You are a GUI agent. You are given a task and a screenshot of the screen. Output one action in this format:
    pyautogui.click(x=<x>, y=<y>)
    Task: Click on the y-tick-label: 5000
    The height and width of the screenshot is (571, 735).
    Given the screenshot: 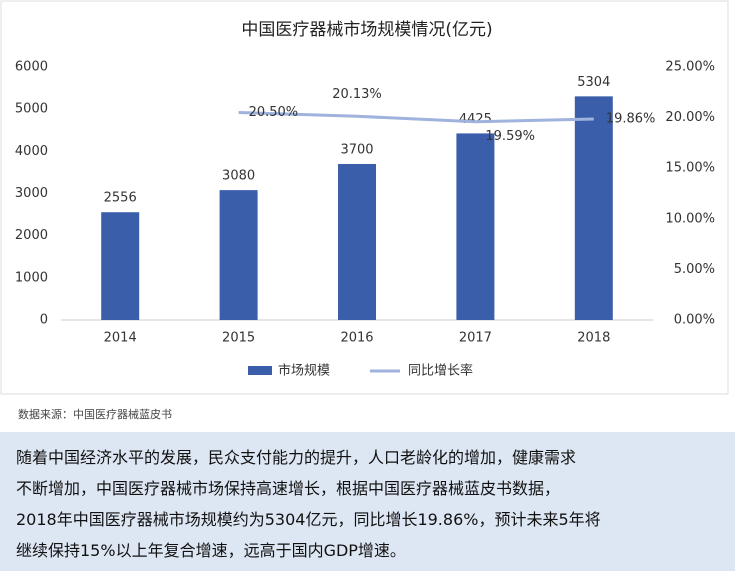 What is the action you would take?
    pyautogui.click(x=31, y=109)
    